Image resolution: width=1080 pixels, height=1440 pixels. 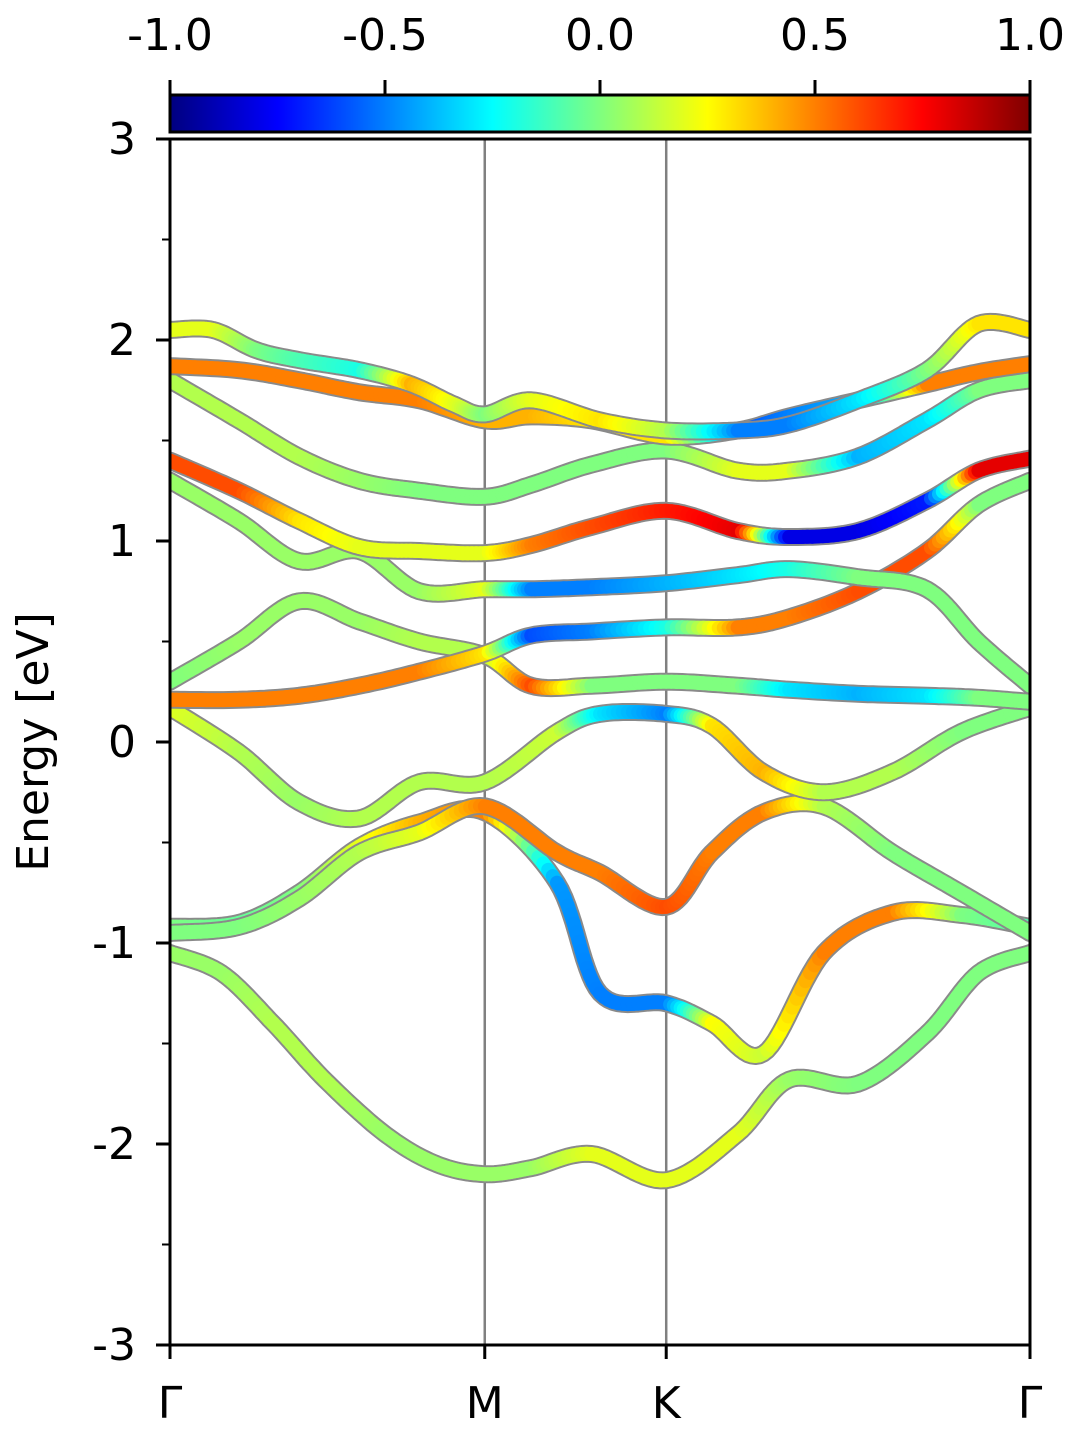 What do you see at coordinates (600, 113) in the screenshot?
I see `colorbar-gradient` at bounding box center [600, 113].